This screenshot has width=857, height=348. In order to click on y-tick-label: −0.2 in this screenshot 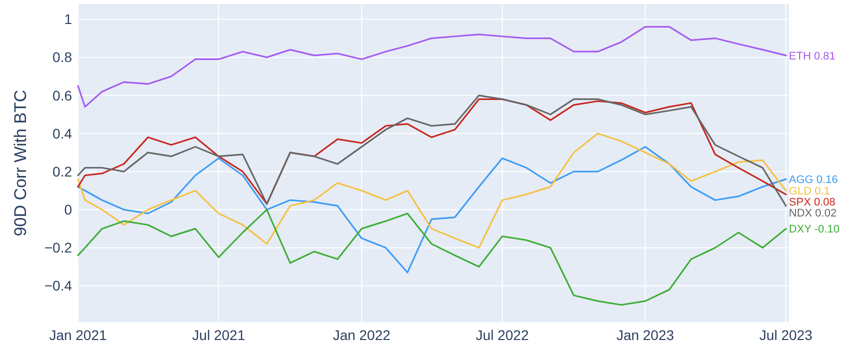, I will do `click(58, 248)`.